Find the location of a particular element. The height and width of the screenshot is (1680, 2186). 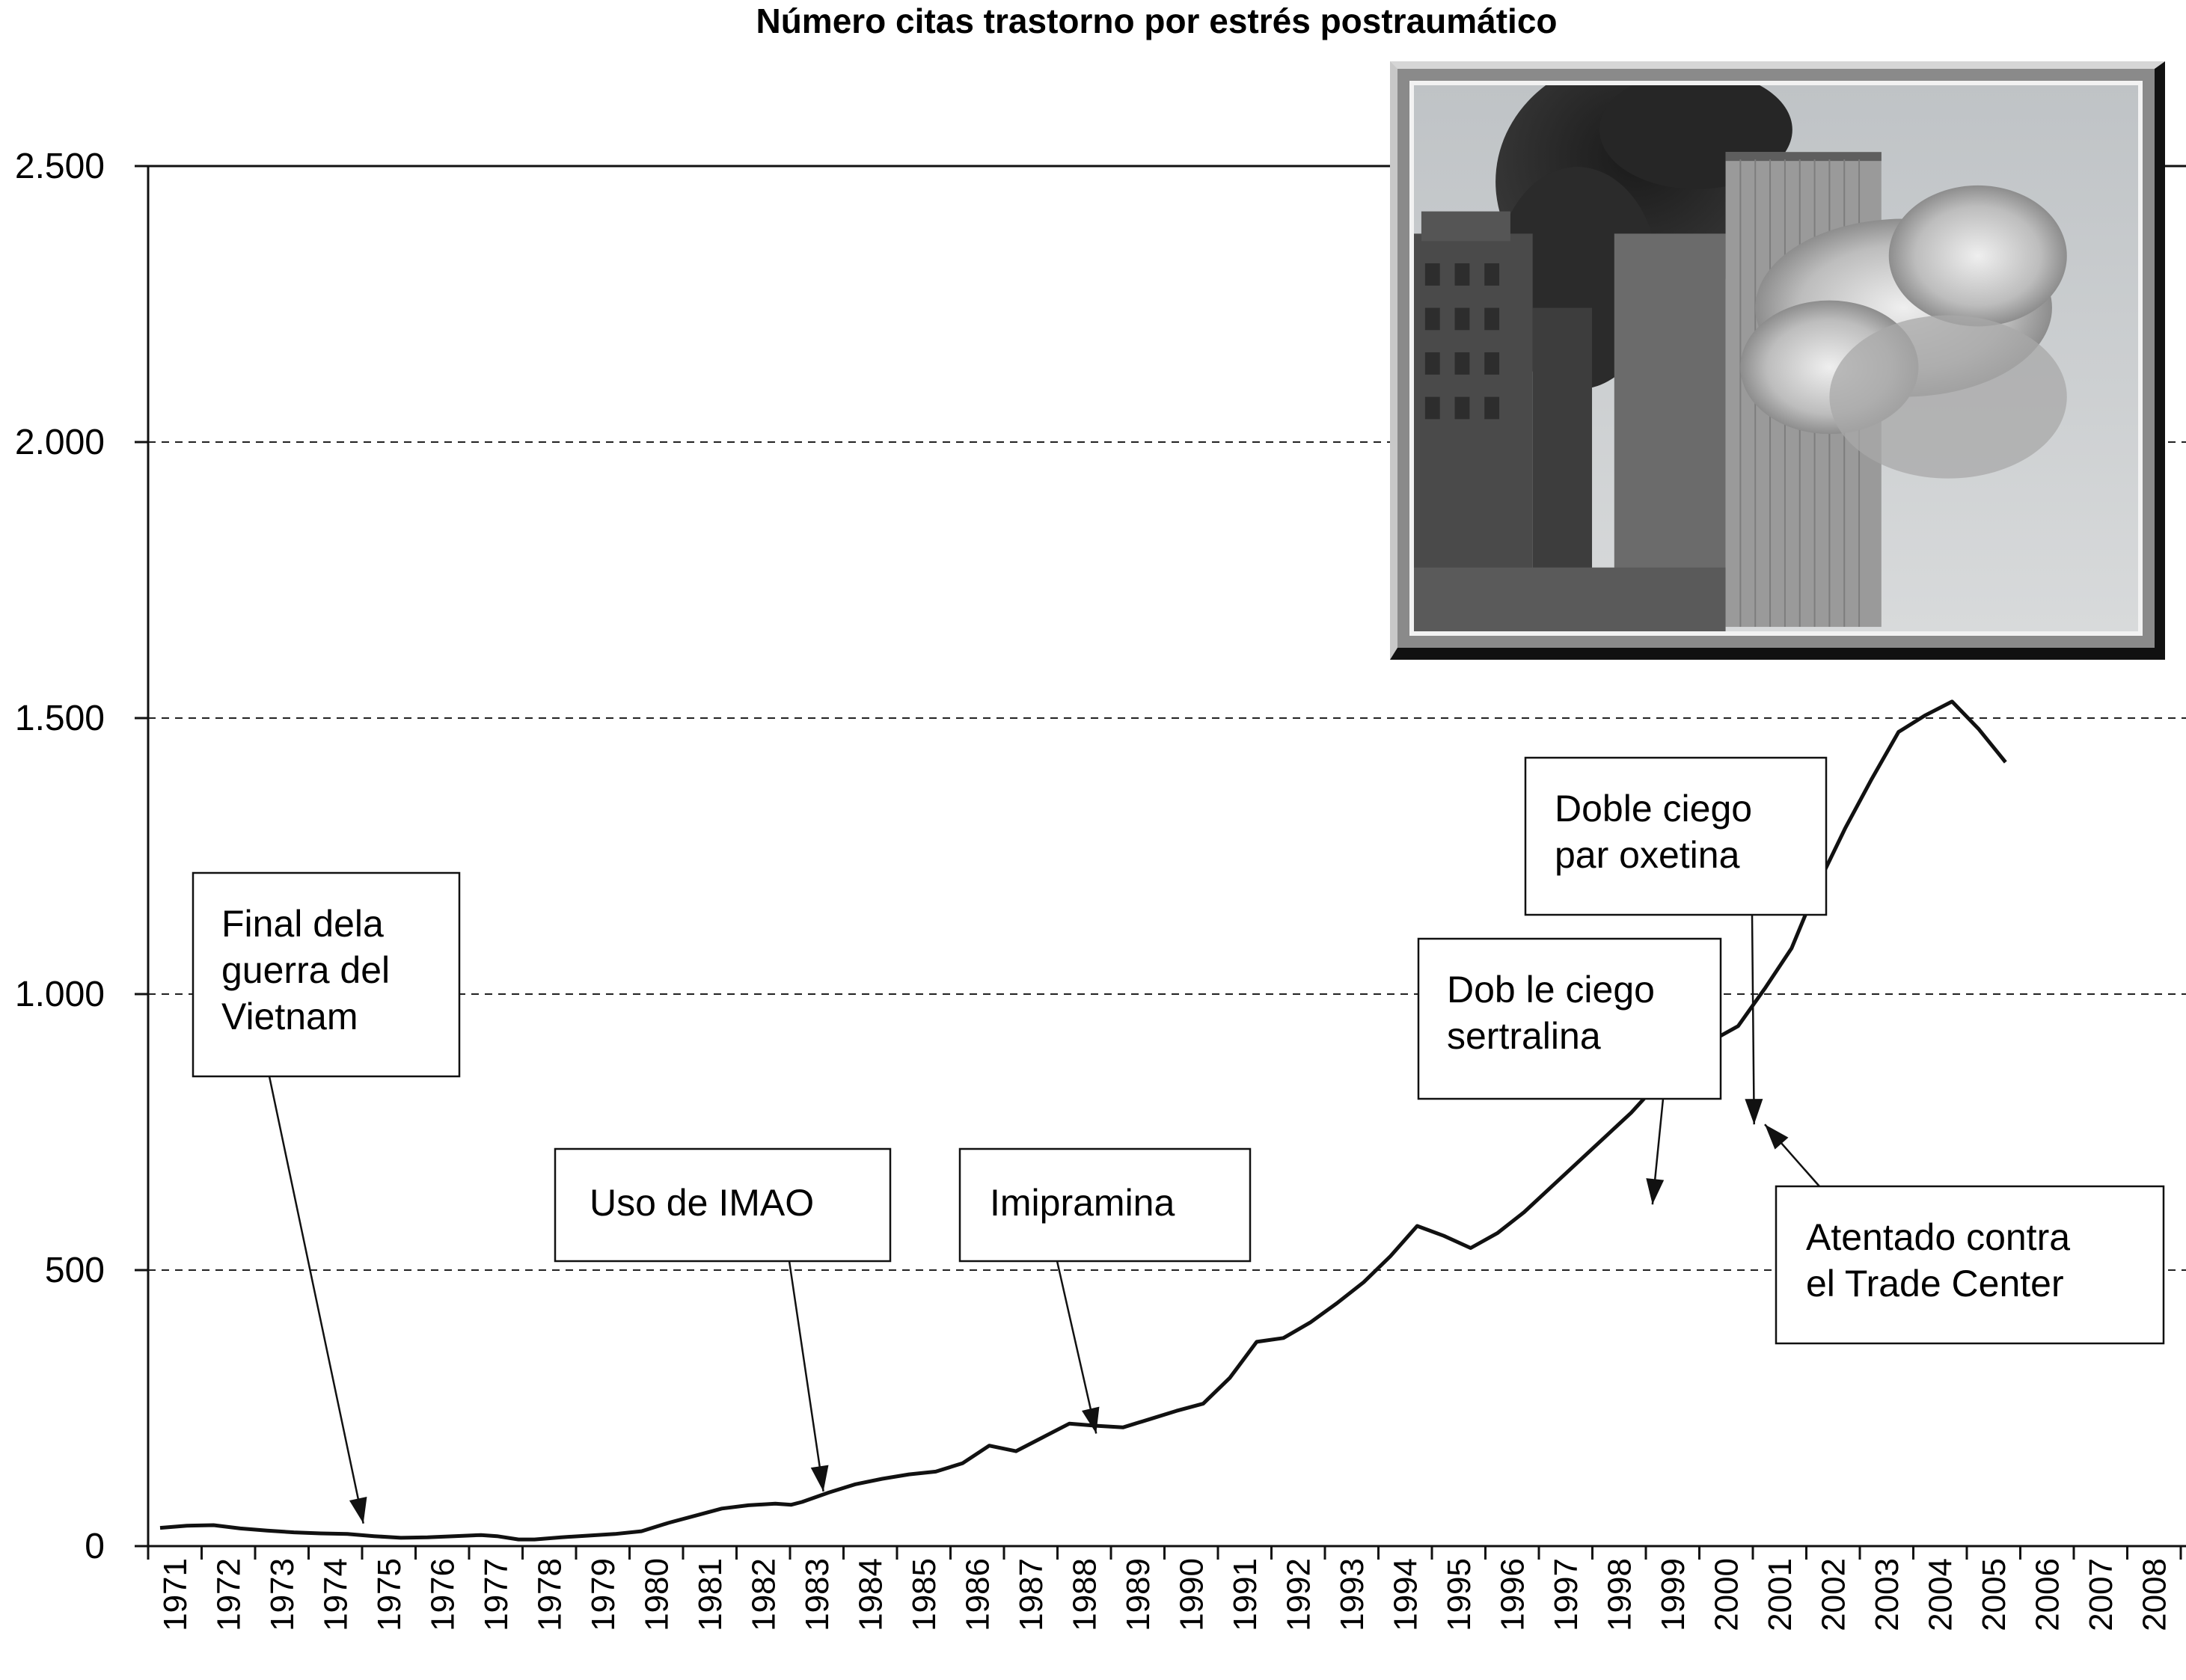

x-tick-label: 2000 is located at coordinates (1726, 1594).